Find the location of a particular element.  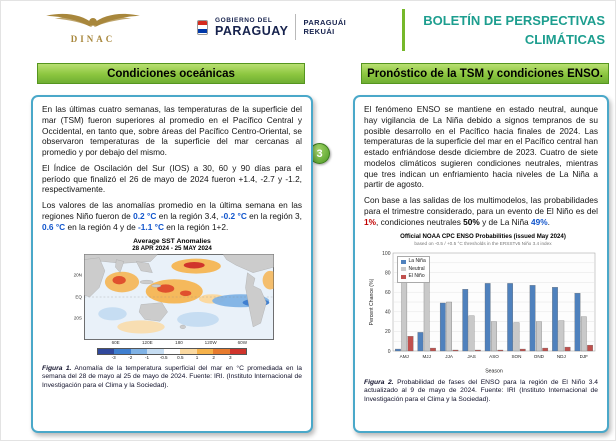

svg-text: 100 is located at coordinates (386, 253).